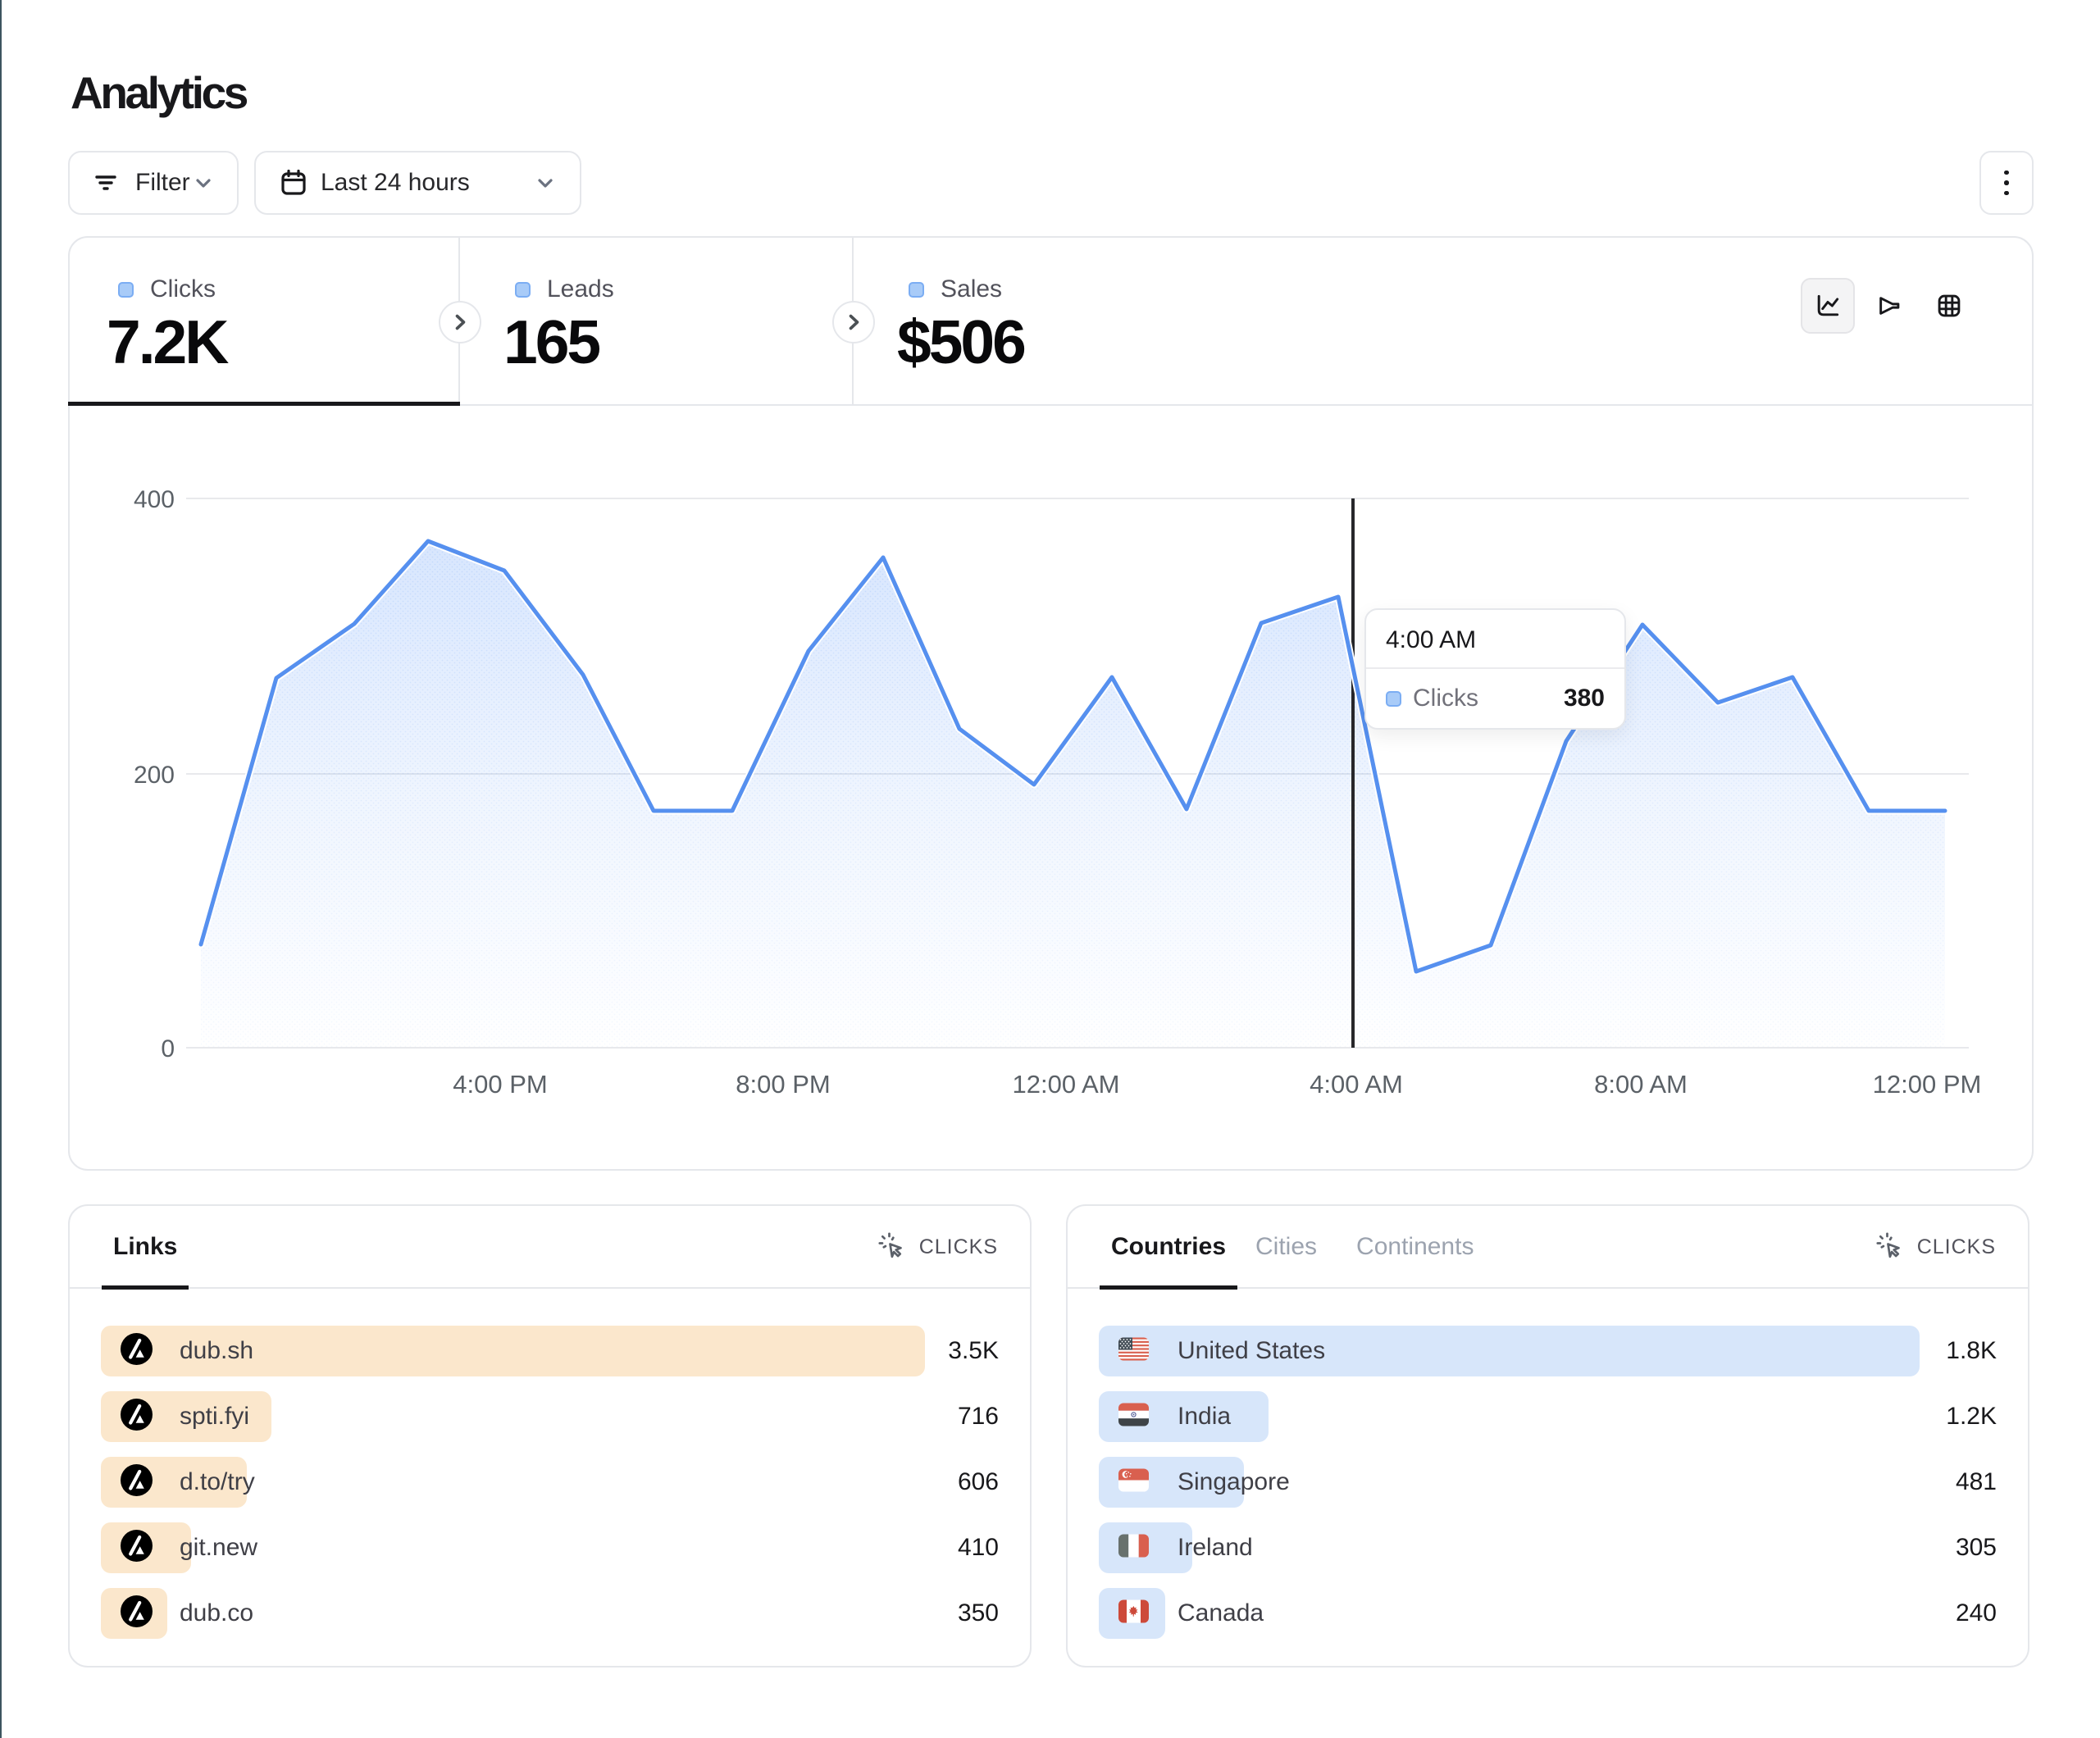  What do you see at coordinates (783, 1084) in the screenshot?
I see `svg-text: 8:00 PM` at bounding box center [783, 1084].